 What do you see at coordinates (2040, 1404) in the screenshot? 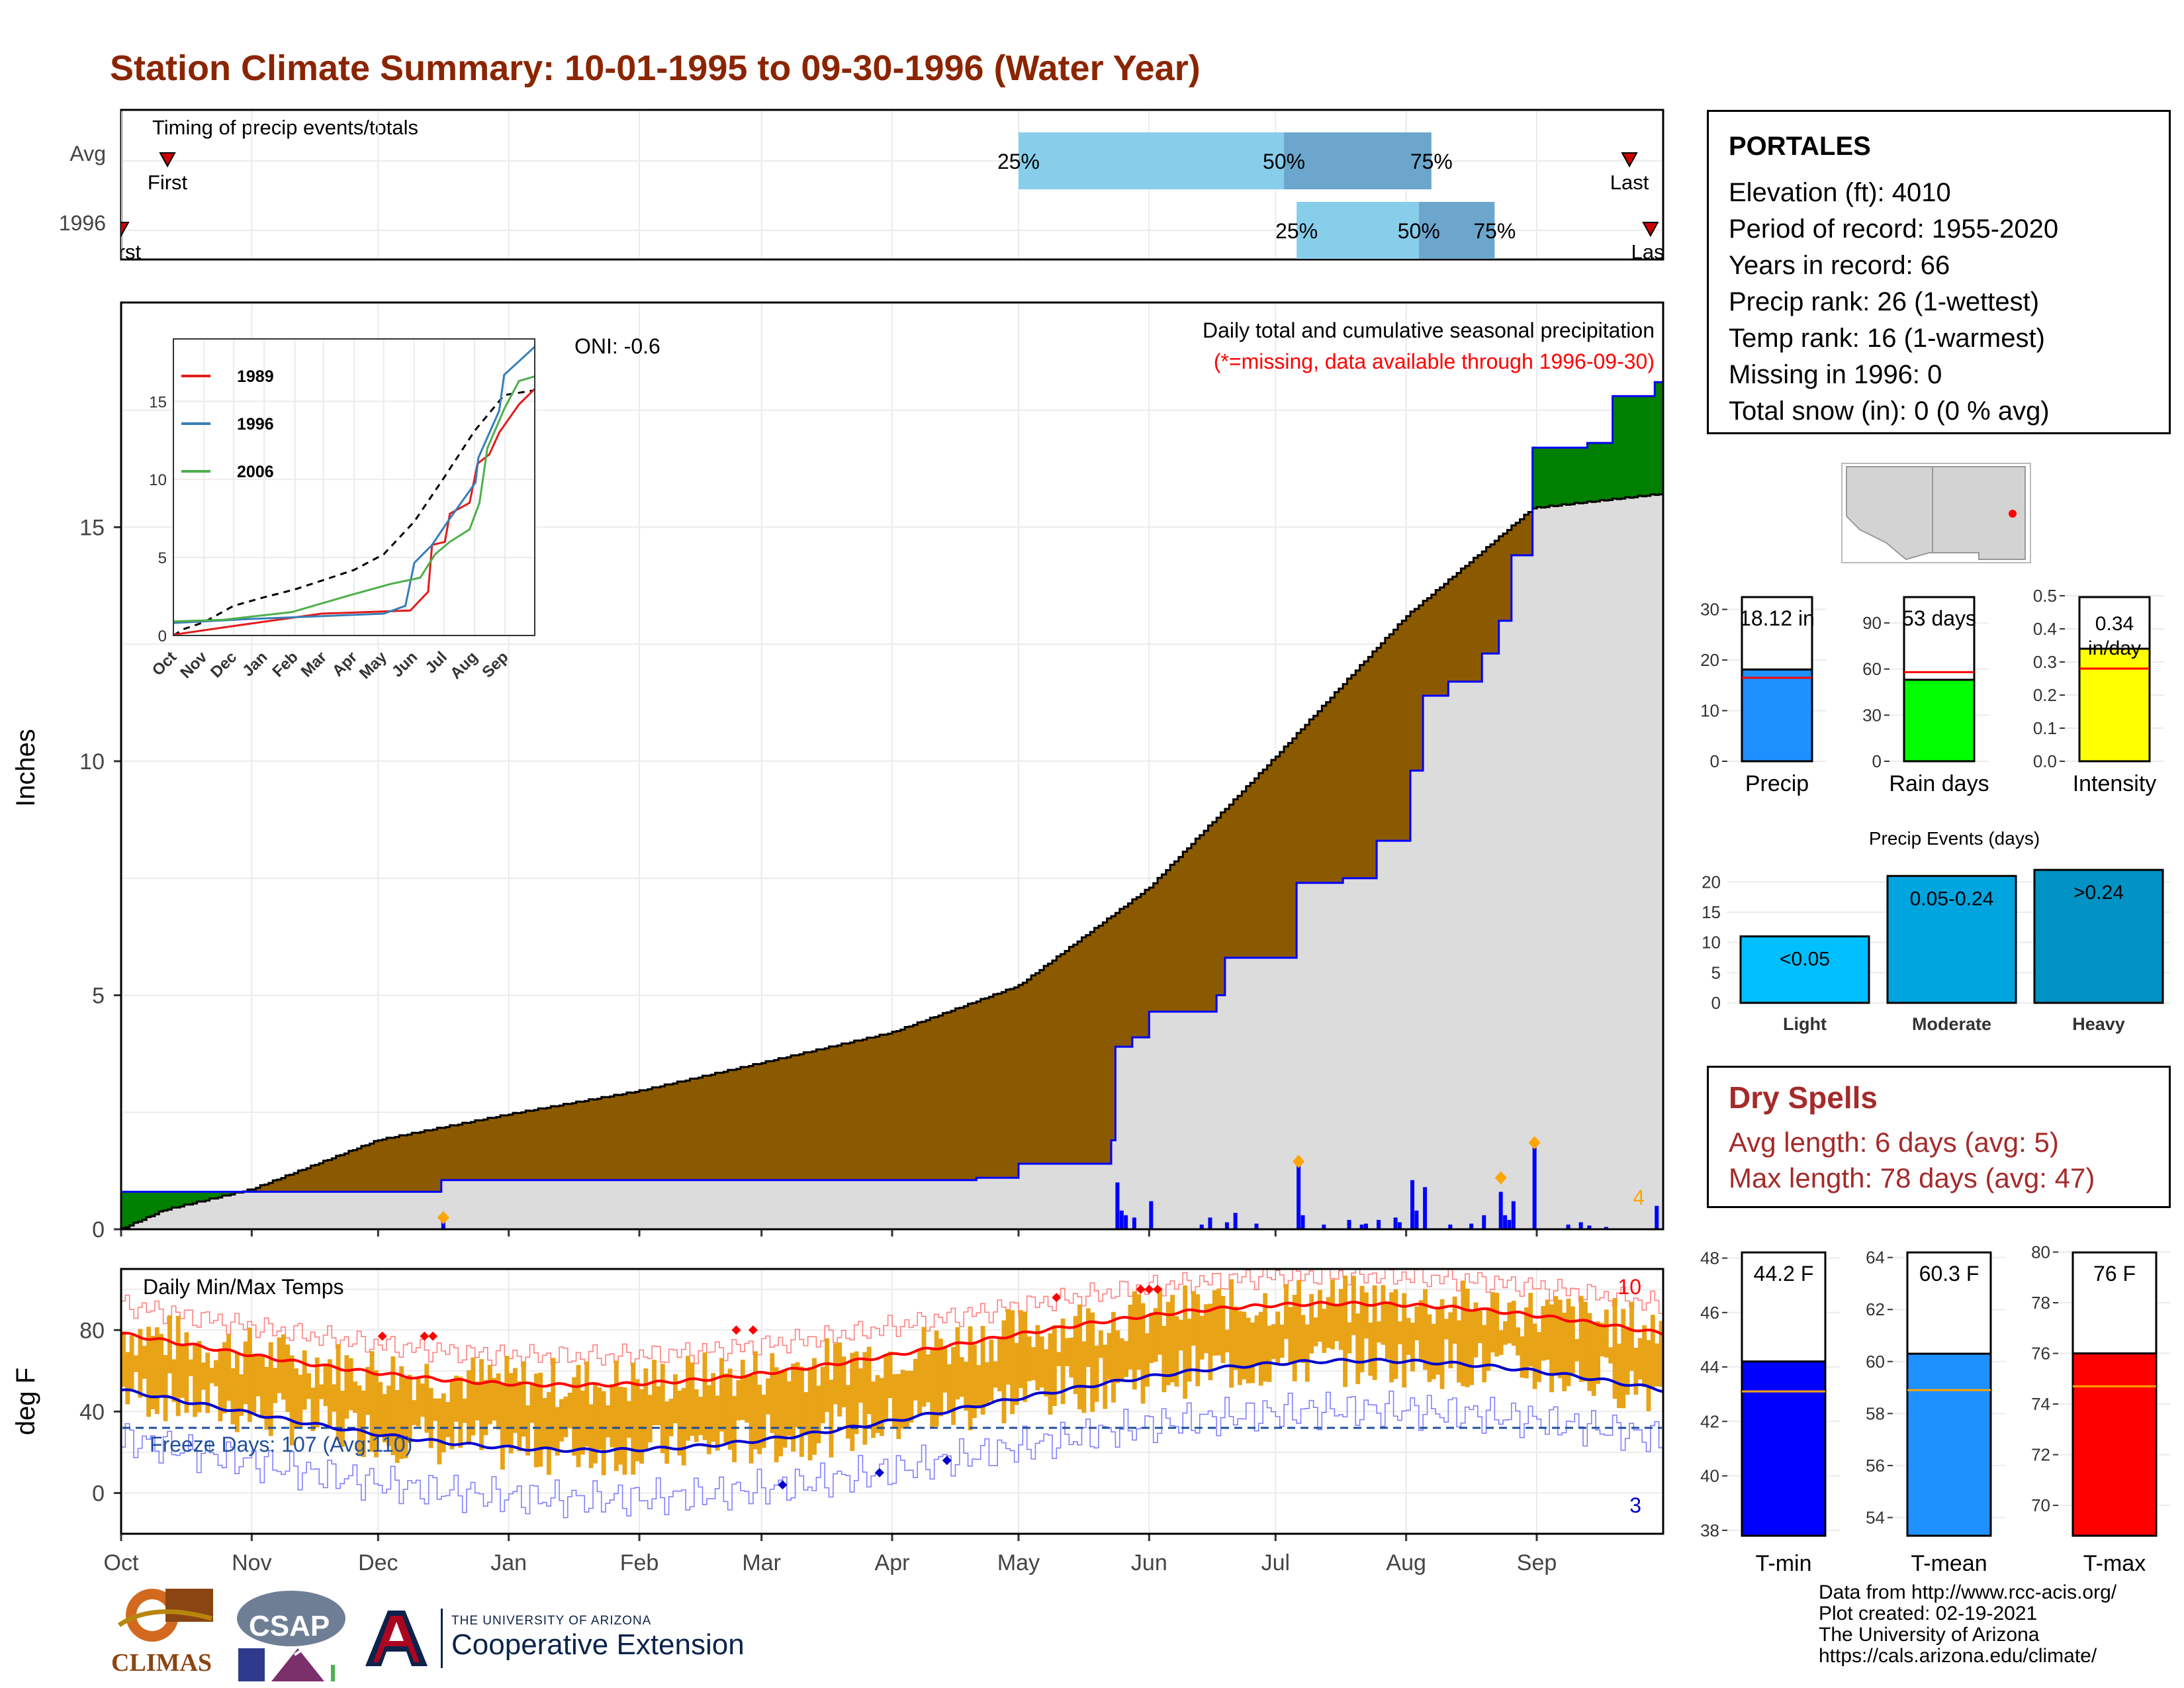
I see `summary-ytick-label: 74` at bounding box center [2040, 1404].